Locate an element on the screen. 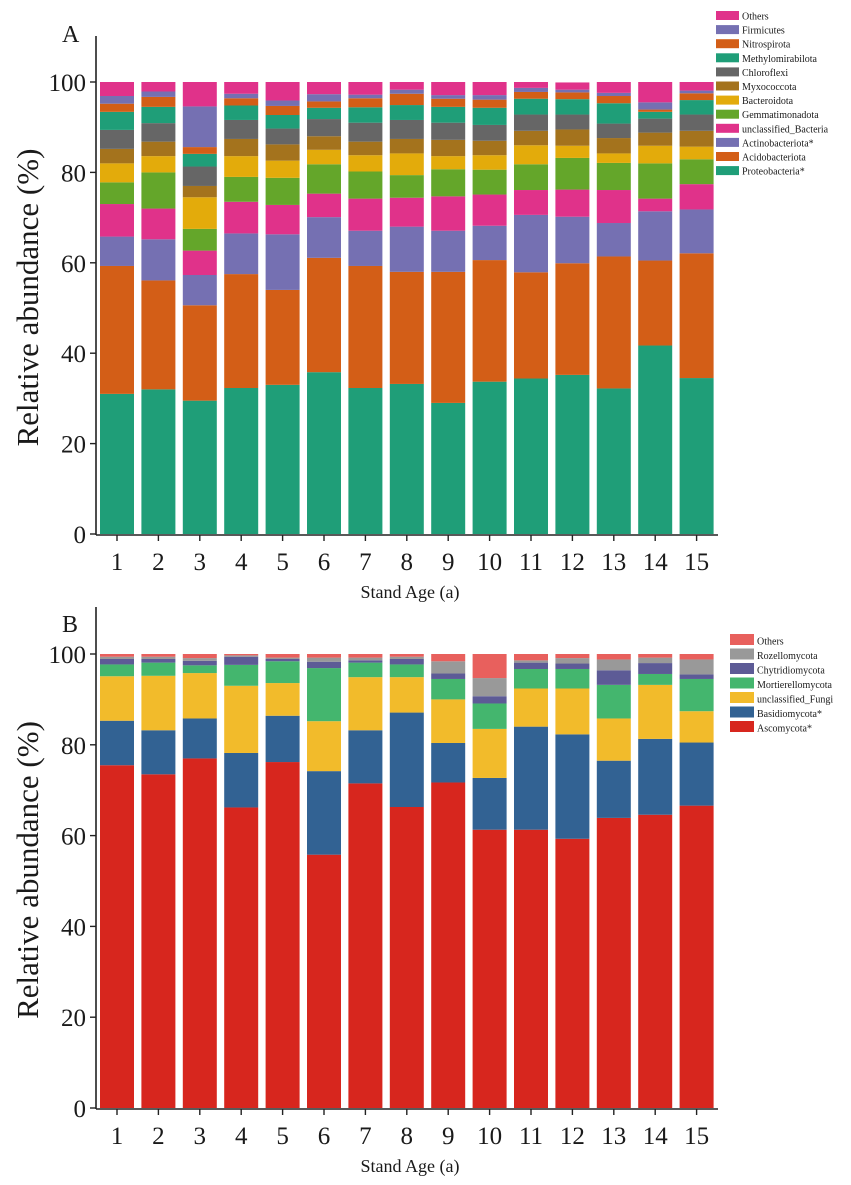  bar-segment-b-14-unclassified-fungi is located at coordinates (655, 711).